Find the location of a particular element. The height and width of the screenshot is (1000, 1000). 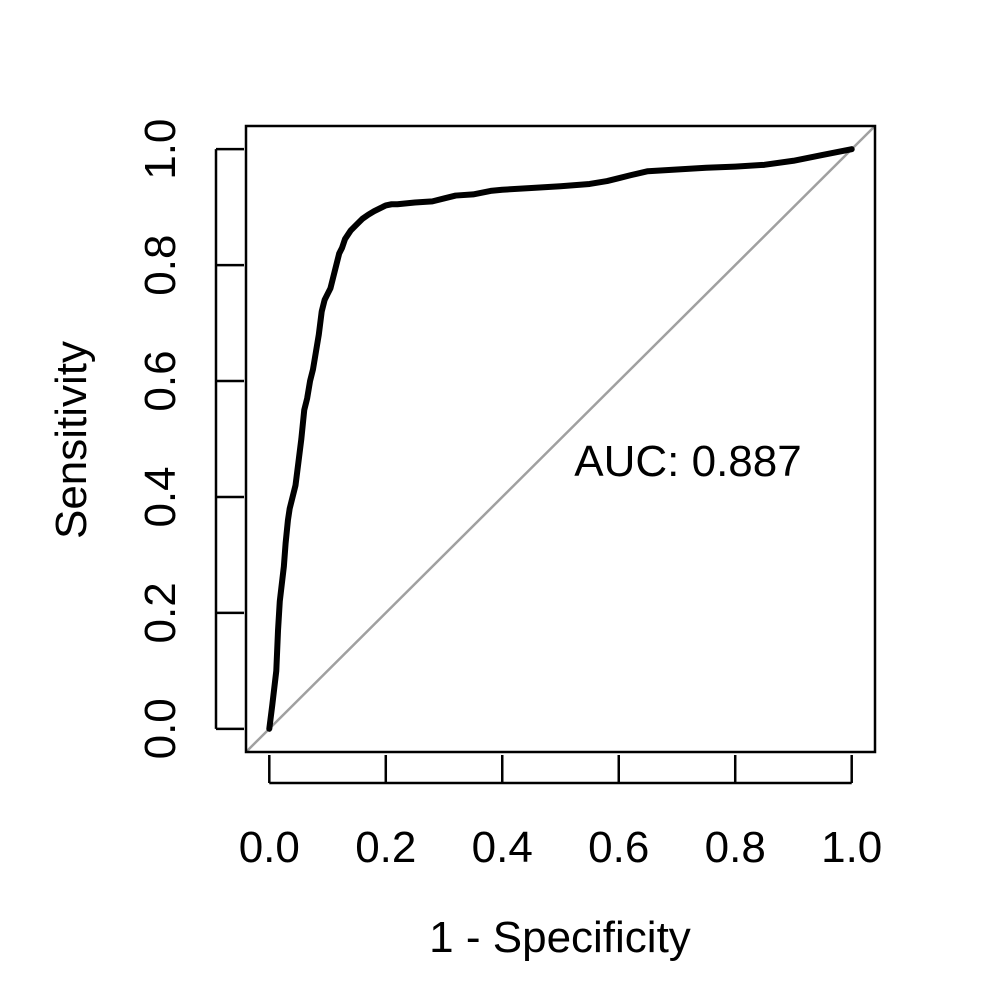

y-tick-label: 0.0 is located at coordinates (160, 728).